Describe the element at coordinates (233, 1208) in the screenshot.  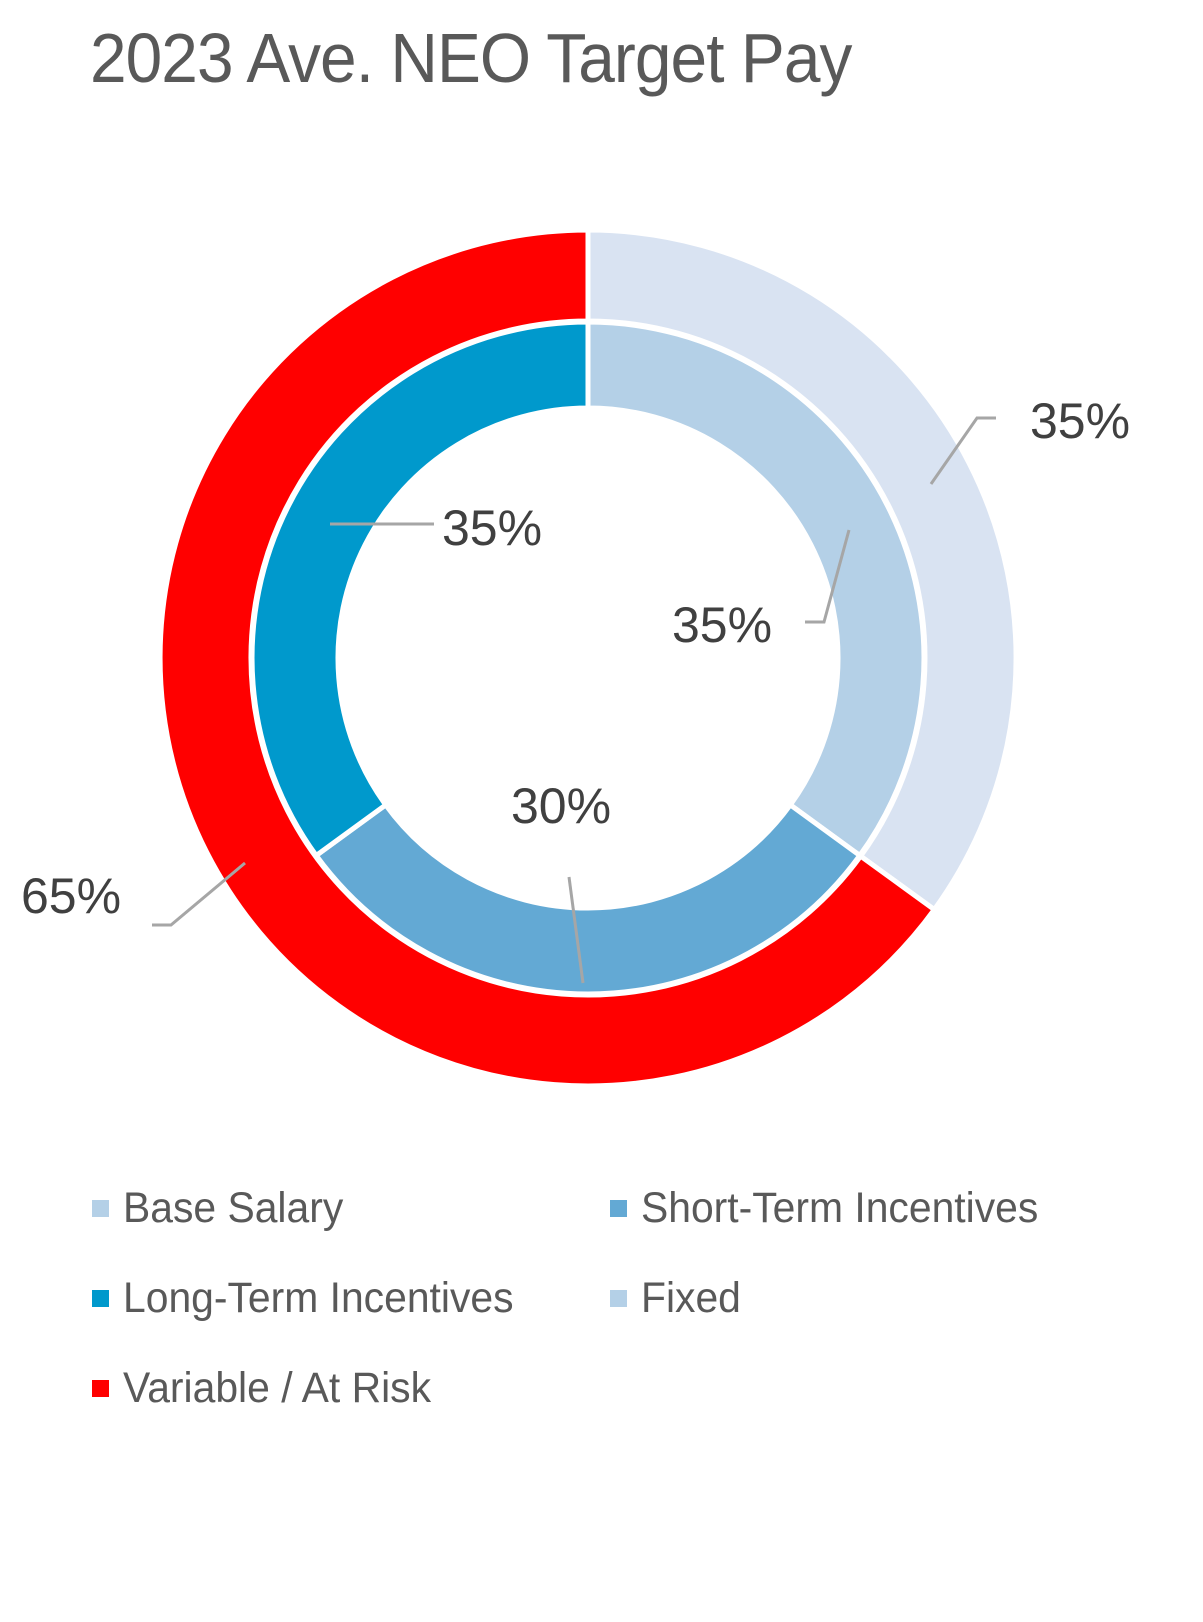
I see `legend-label: Base Salary` at that location.